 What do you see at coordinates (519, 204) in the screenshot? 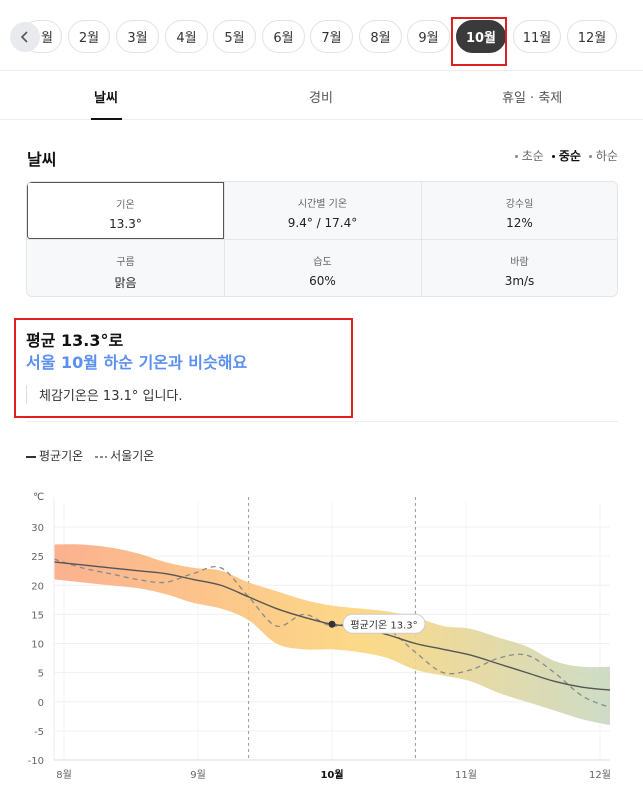
I see `cell-label: 강수일` at bounding box center [519, 204].